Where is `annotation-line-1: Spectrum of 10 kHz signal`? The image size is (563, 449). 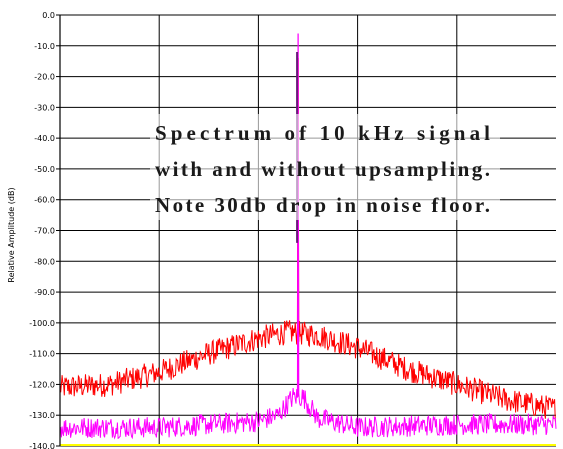 annotation-line-1: Spectrum of 10 kHz signal is located at coordinates (322, 133).